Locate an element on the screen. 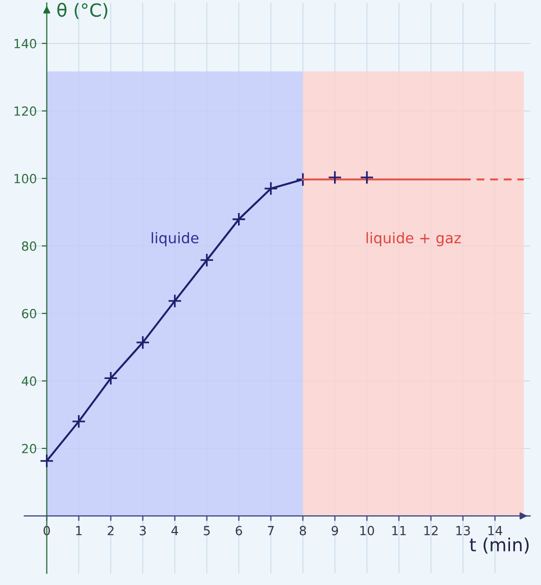 The image size is (541, 585). x-tick-label: 14 is located at coordinates (495, 531).